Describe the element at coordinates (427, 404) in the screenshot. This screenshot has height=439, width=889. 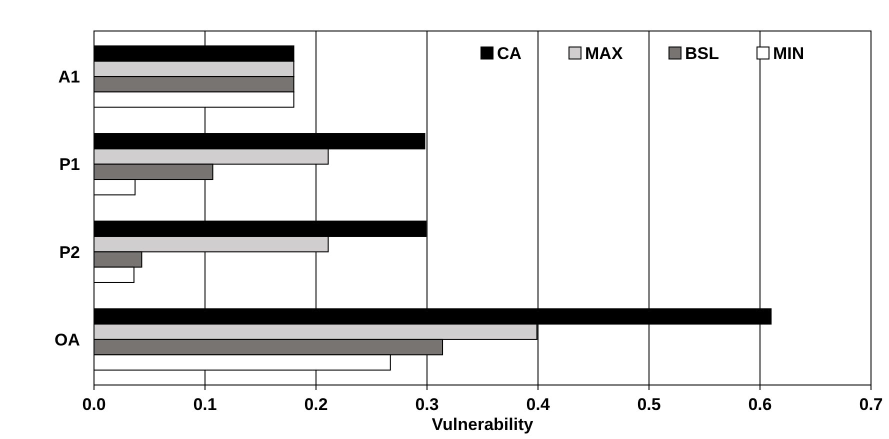
I see `x-tick-label: 0.3` at that location.